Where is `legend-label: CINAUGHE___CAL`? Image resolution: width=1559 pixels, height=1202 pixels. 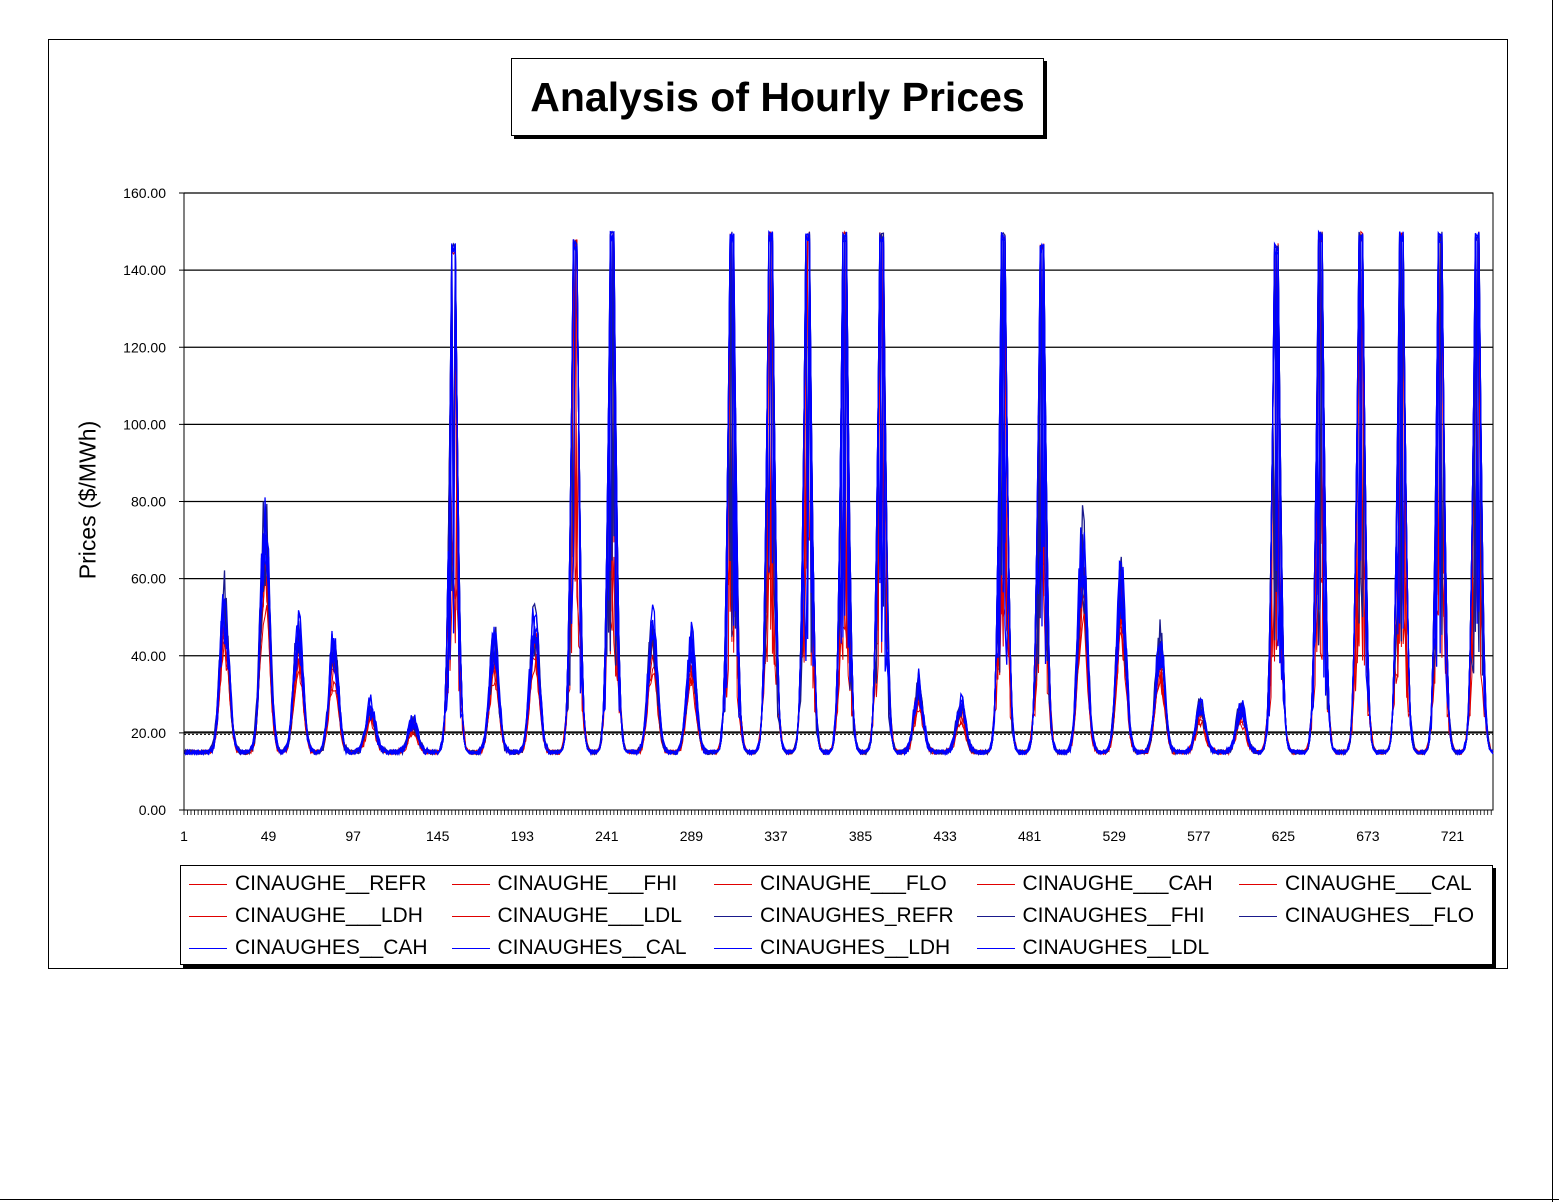 legend-label: CINAUGHE___CAL is located at coordinates (1378, 883).